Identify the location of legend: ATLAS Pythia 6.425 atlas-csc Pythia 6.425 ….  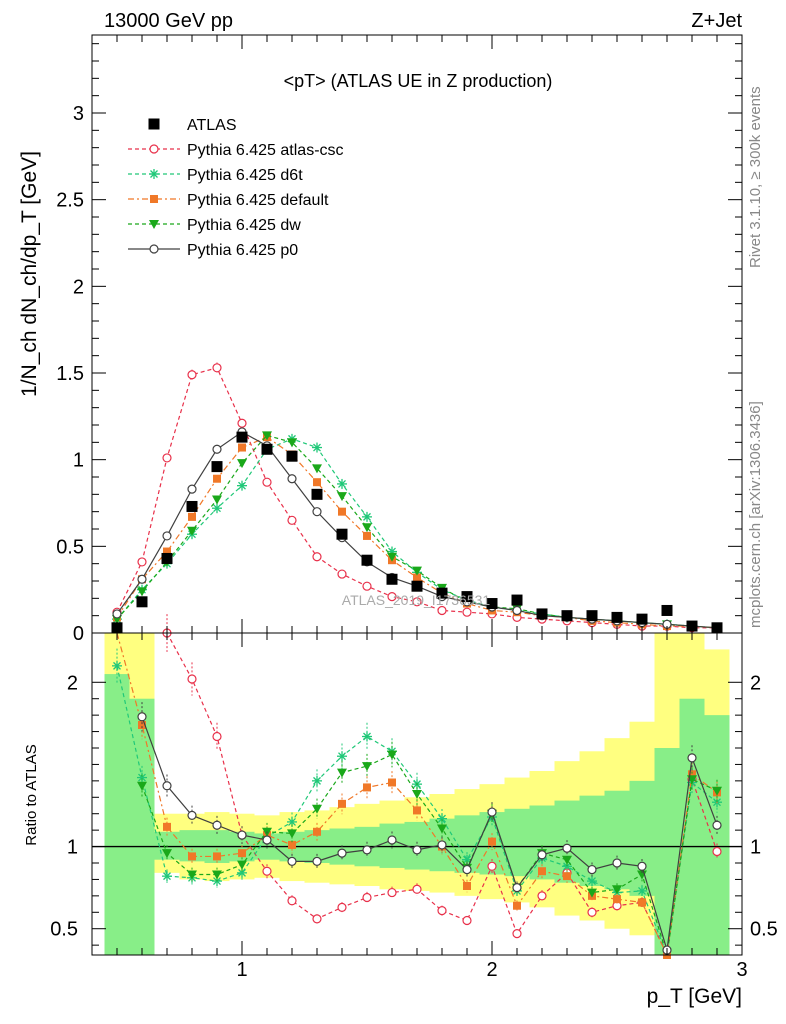
(236, 188).